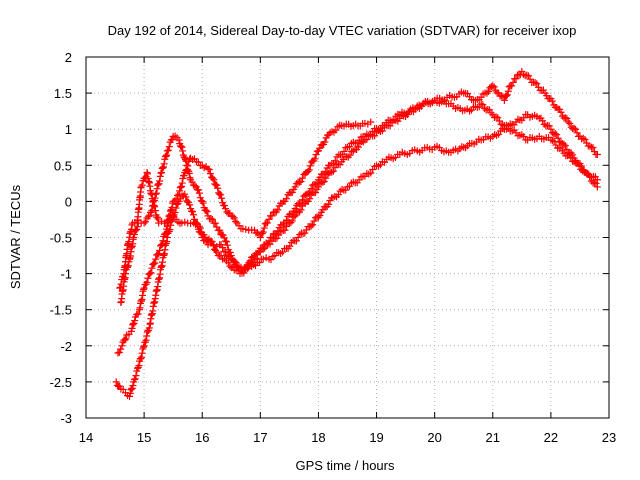  What do you see at coordinates (376, 437) in the screenshot?
I see `x-tick-label: 19` at bounding box center [376, 437].